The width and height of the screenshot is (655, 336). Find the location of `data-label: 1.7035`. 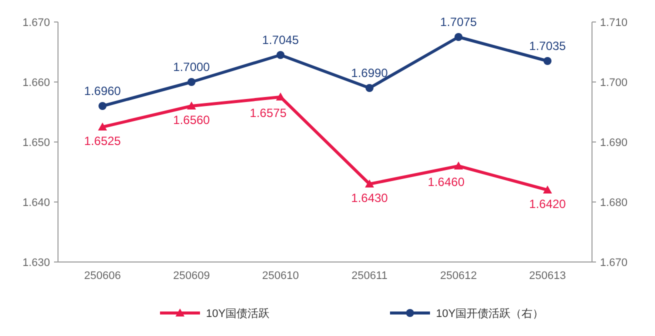

data-label: 1.7035 is located at coordinates (547, 46).